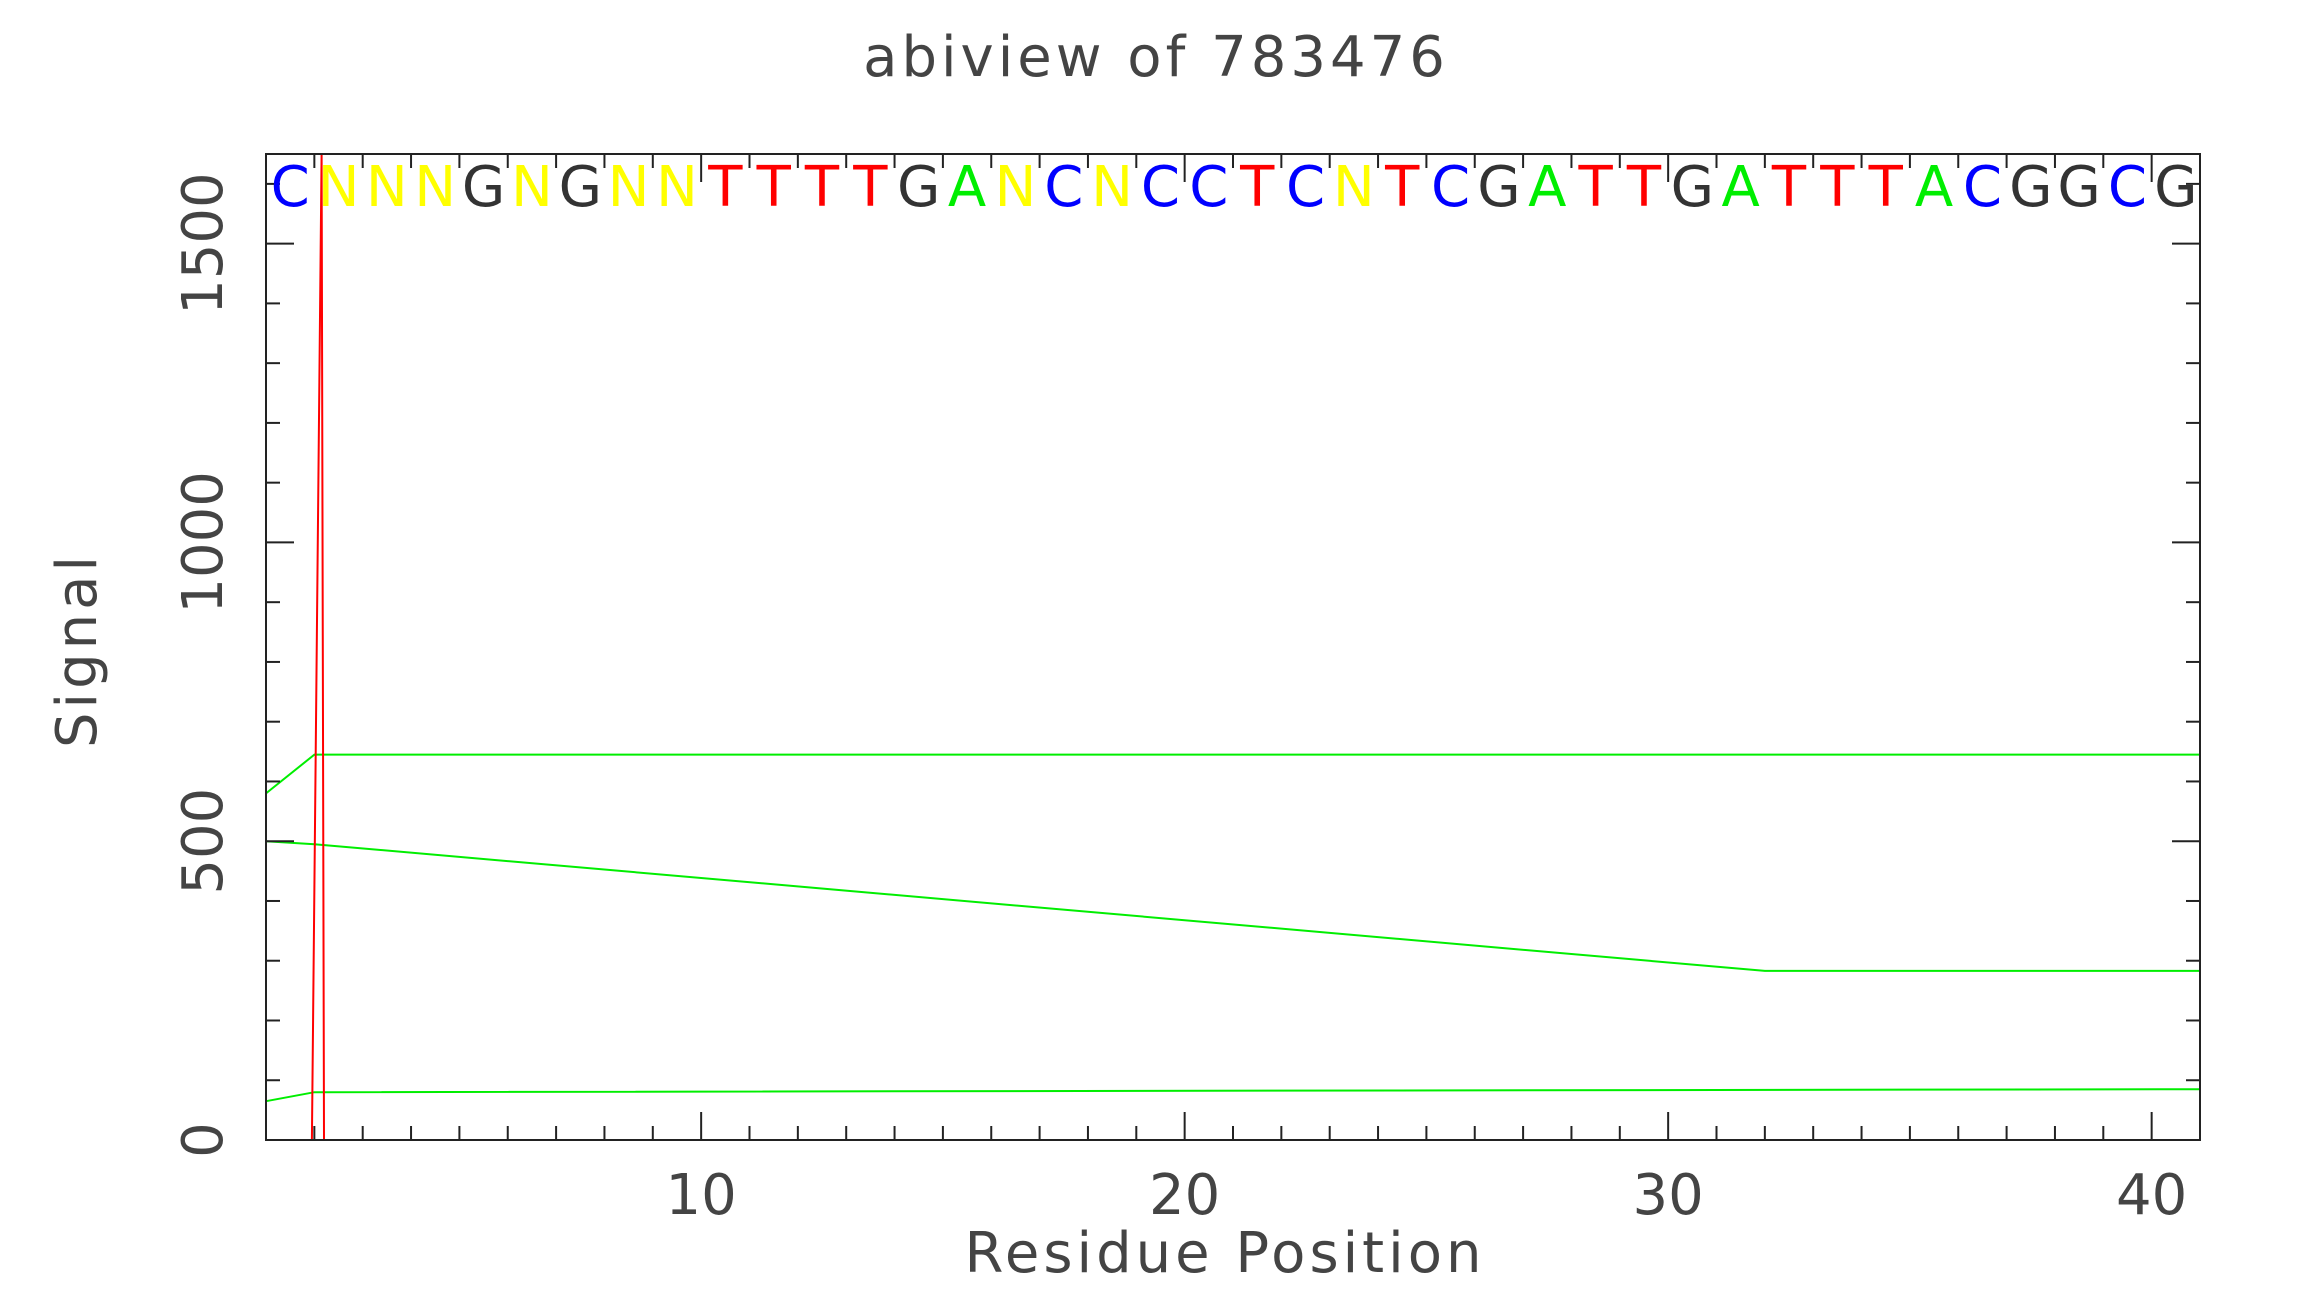 This screenshot has width=2312, height=1294. What do you see at coordinates (203, 841) in the screenshot?
I see `y-tick-label: 500` at bounding box center [203, 841].